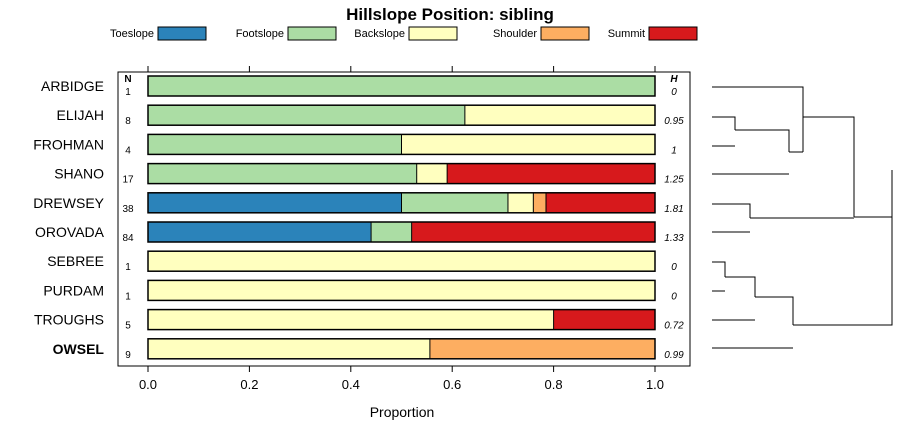 The width and height of the screenshot is (900, 440). I want to click on bar-outline-frohman, so click(401, 144).